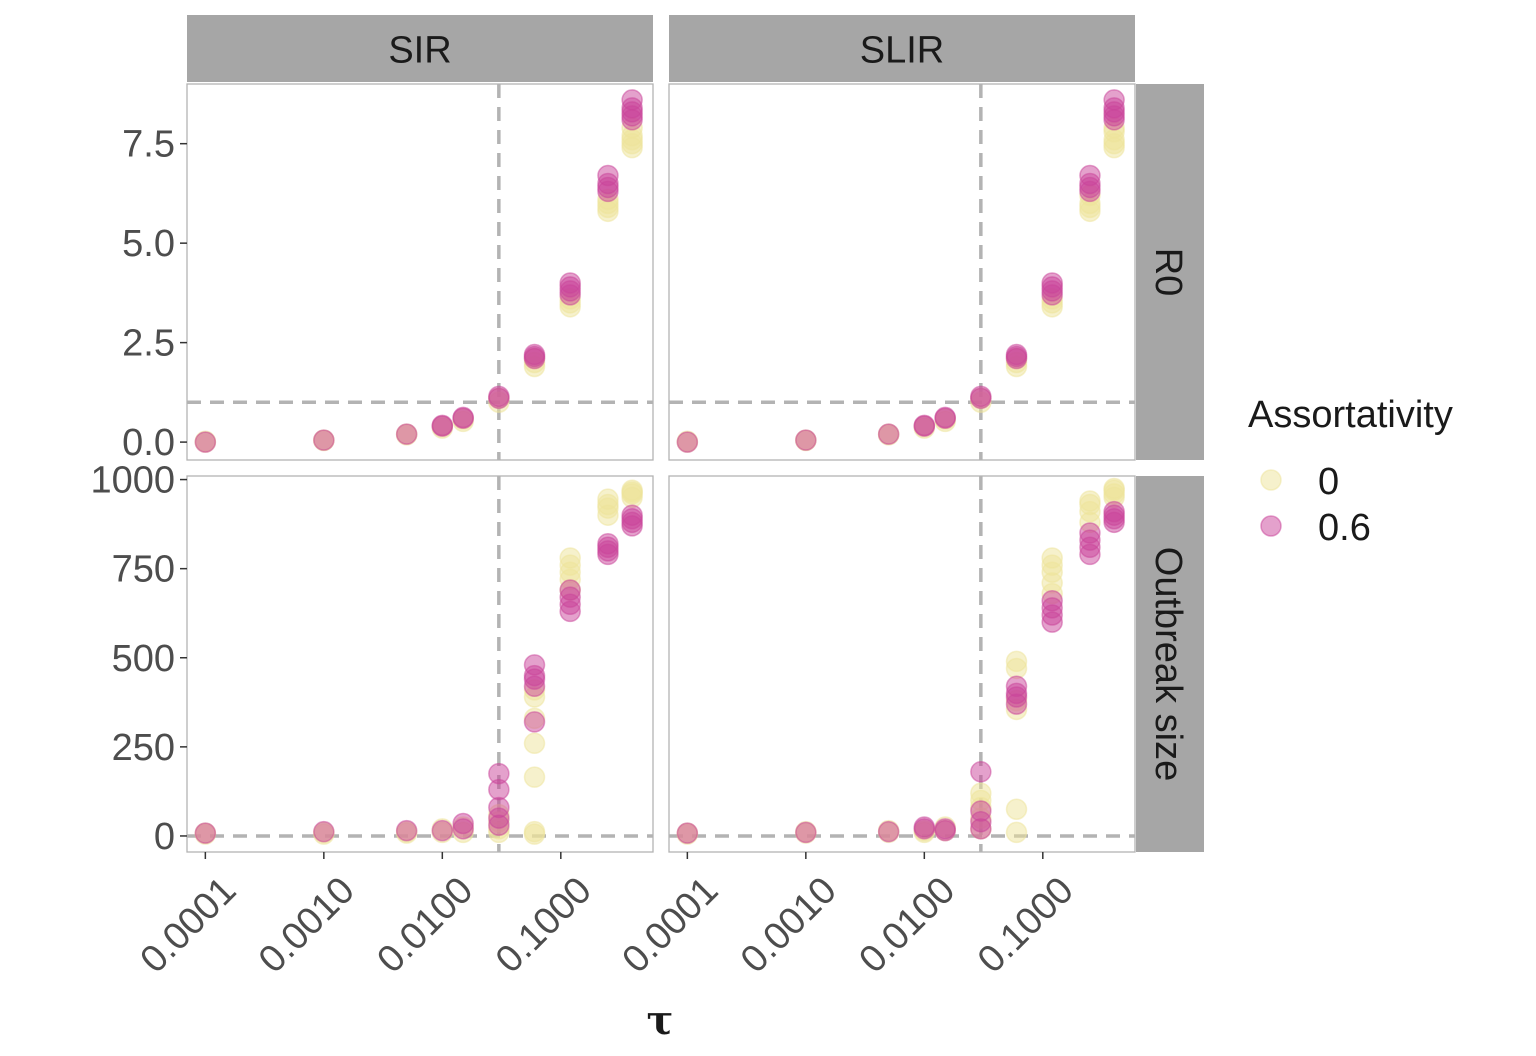 The width and height of the screenshot is (1536, 1056). What do you see at coordinates (1350, 471) in the screenshot?
I see `legend: Assortativity 00.6` at bounding box center [1350, 471].